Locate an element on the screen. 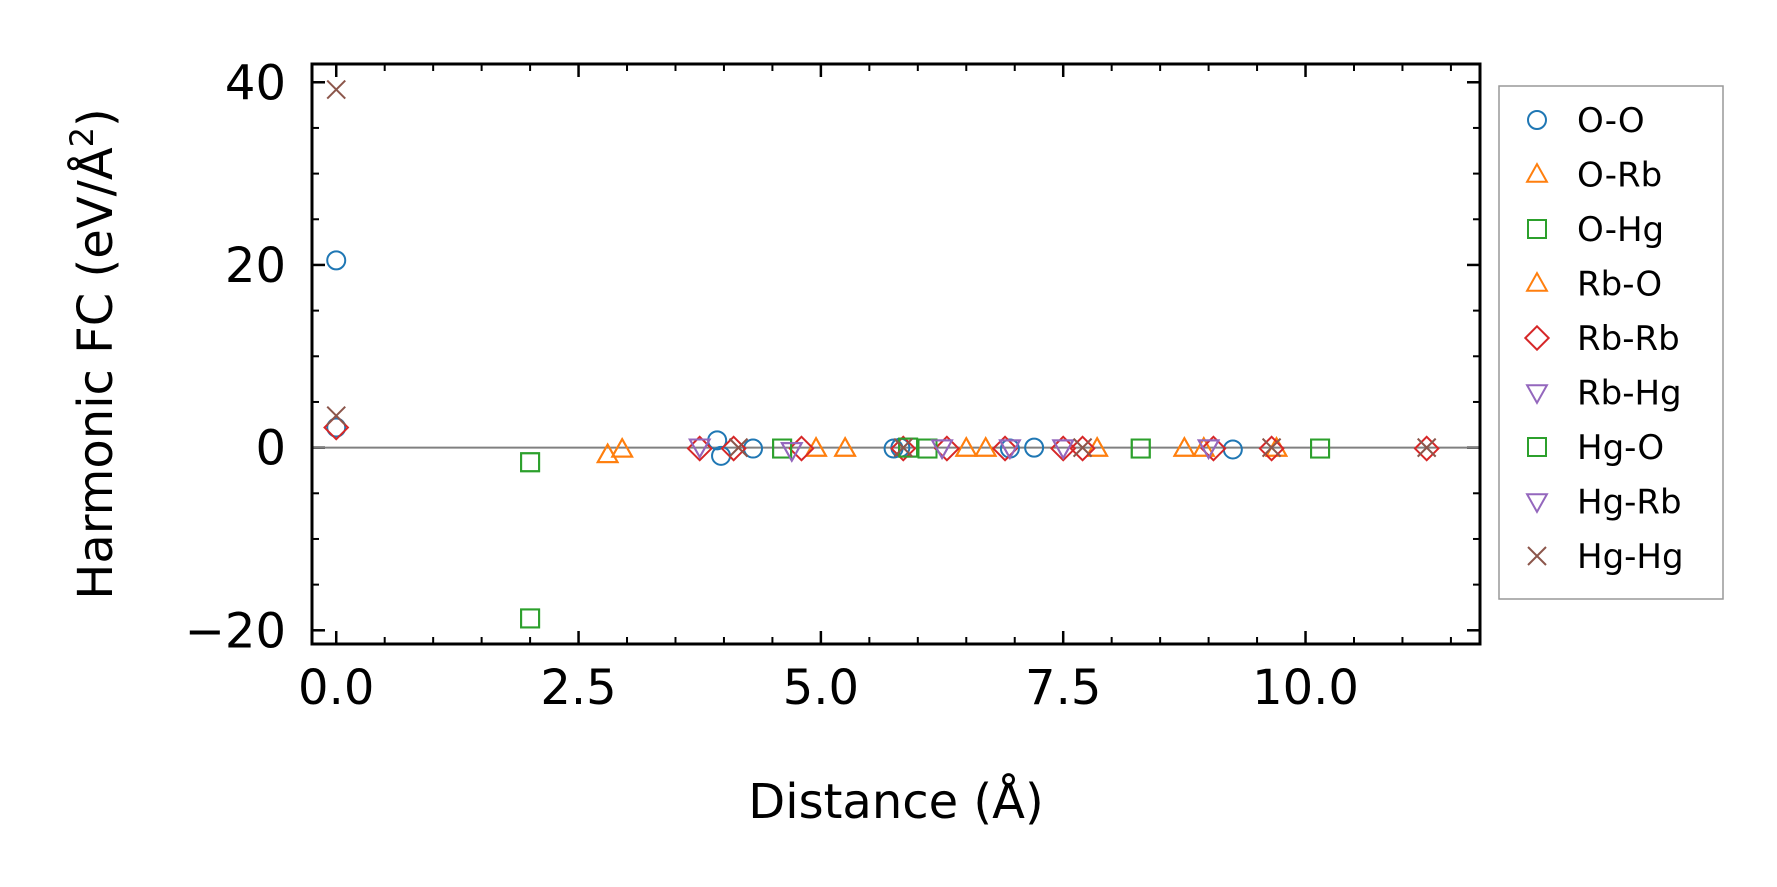 The height and width of the screenshot is (887, 1777). x-tick-label: 2.5 is located at coordinates (578, 688).